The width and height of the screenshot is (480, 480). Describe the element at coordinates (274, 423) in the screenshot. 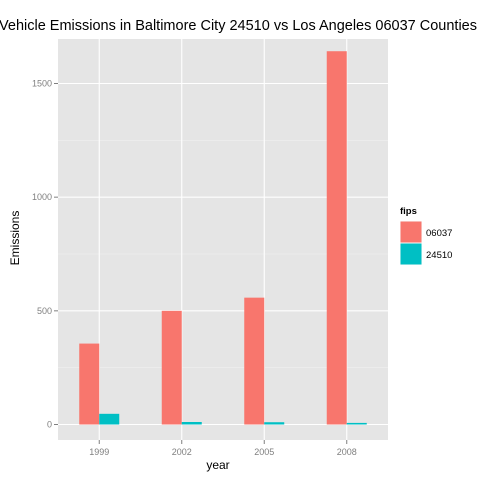

I see `bar-24510-2005` at that location.